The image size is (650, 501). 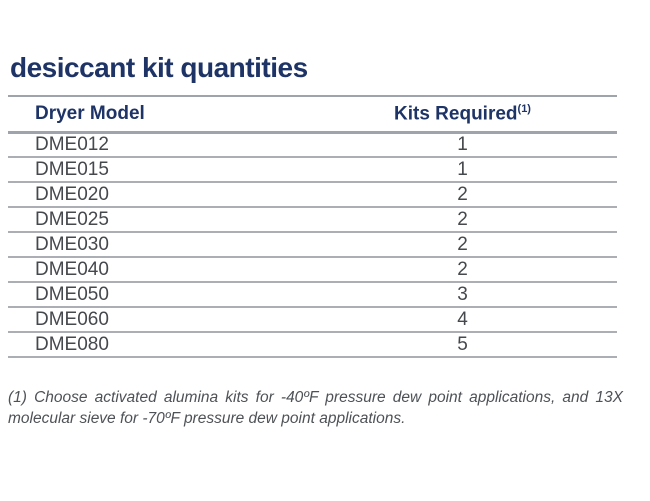 I want to click on kits-required-cell: 3, so click(x=462, y=295).